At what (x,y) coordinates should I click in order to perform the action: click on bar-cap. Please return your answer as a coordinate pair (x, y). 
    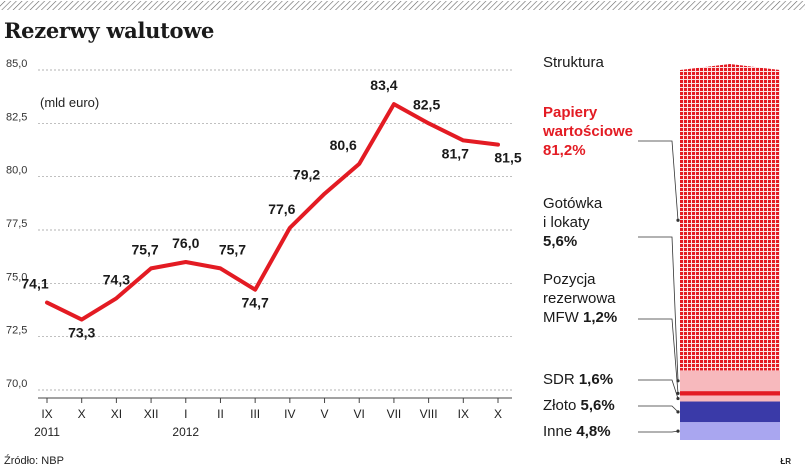
    Looking at the image, I should click on (730, 67).